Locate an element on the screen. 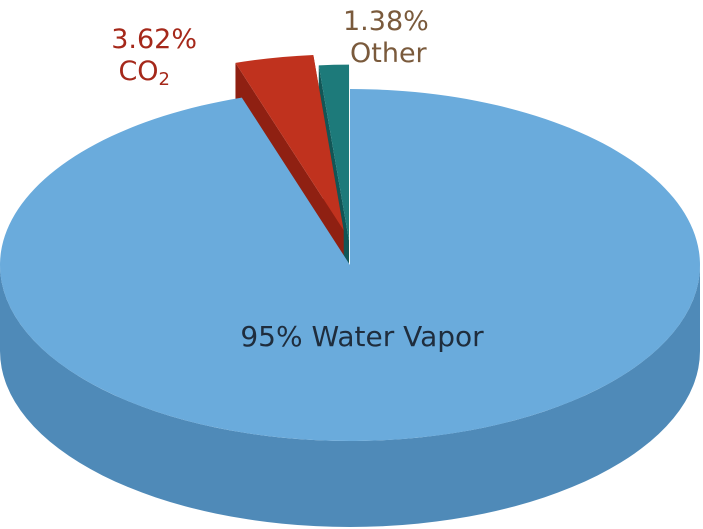 The height and width of the screenshot is (529, 703). other-top is located at coordinates (334, 152).